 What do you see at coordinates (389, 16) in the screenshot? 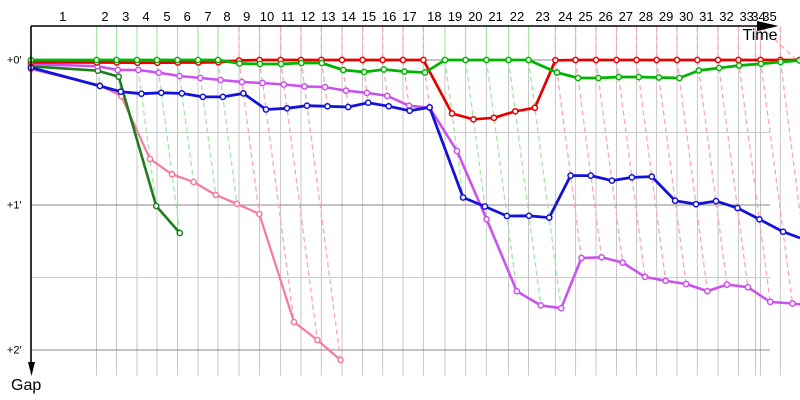
I see `svg-text: 16` at bounding box center [389, 16].